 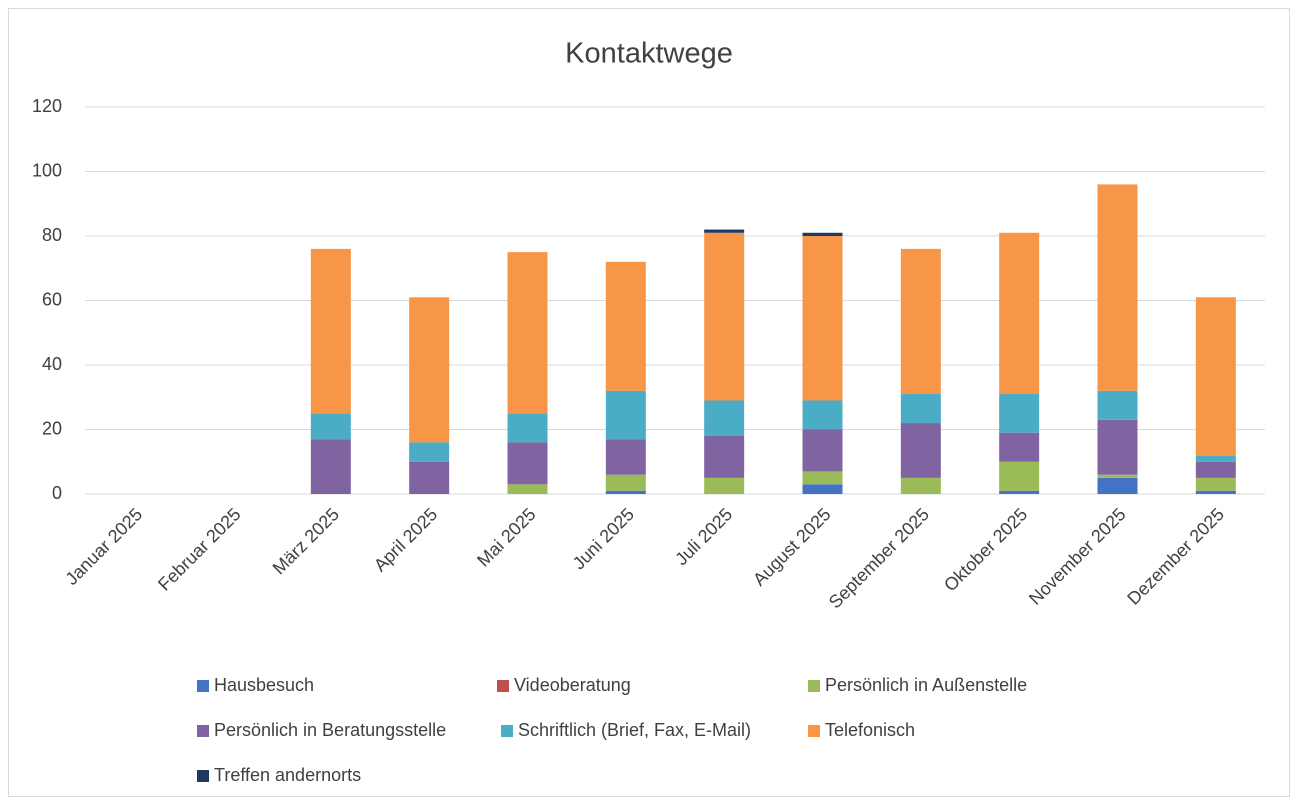 What do you see at coordinates (52, 364) in the screenshot?
I see `y-tick-label: 40` at bounding box center [52, 364].